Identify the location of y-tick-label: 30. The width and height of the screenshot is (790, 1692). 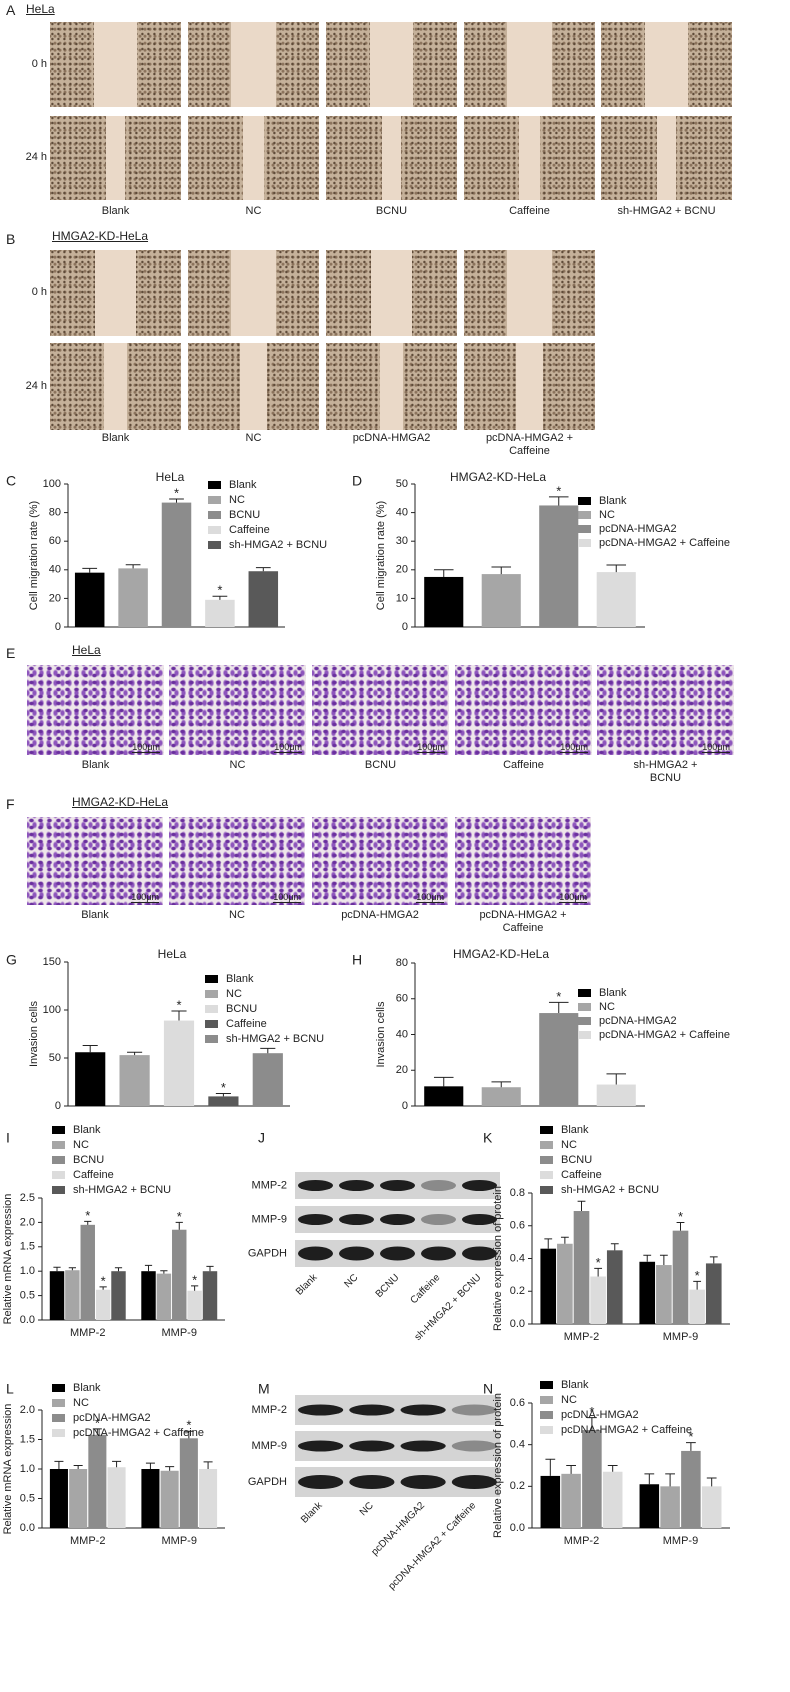
(402, 541).